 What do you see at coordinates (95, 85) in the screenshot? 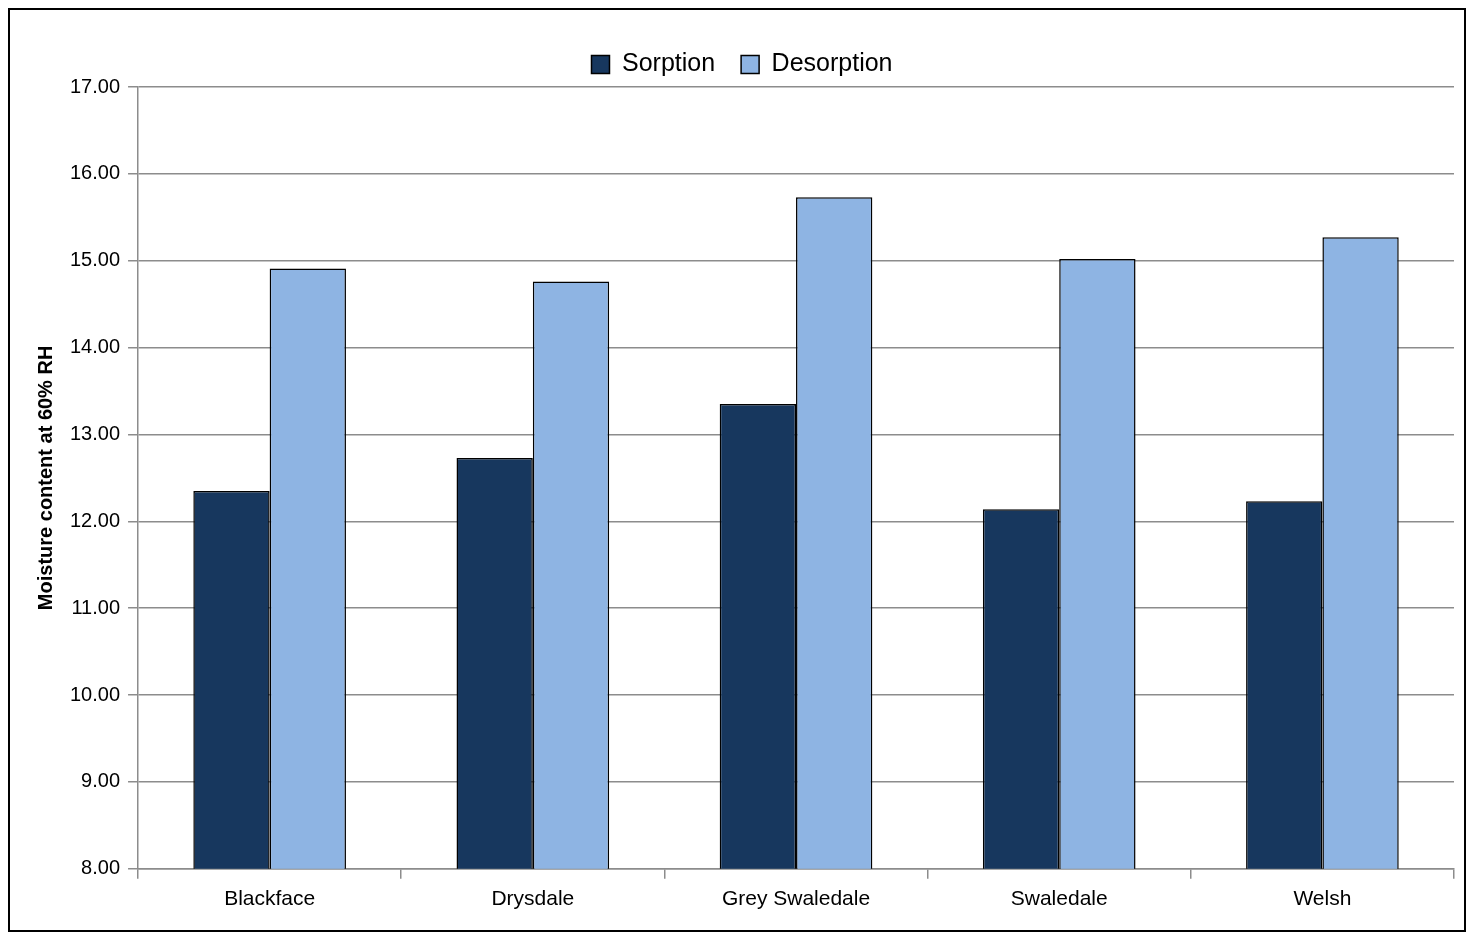
I see `y-tick-label: 17.00` at bounding box center [95, 85].